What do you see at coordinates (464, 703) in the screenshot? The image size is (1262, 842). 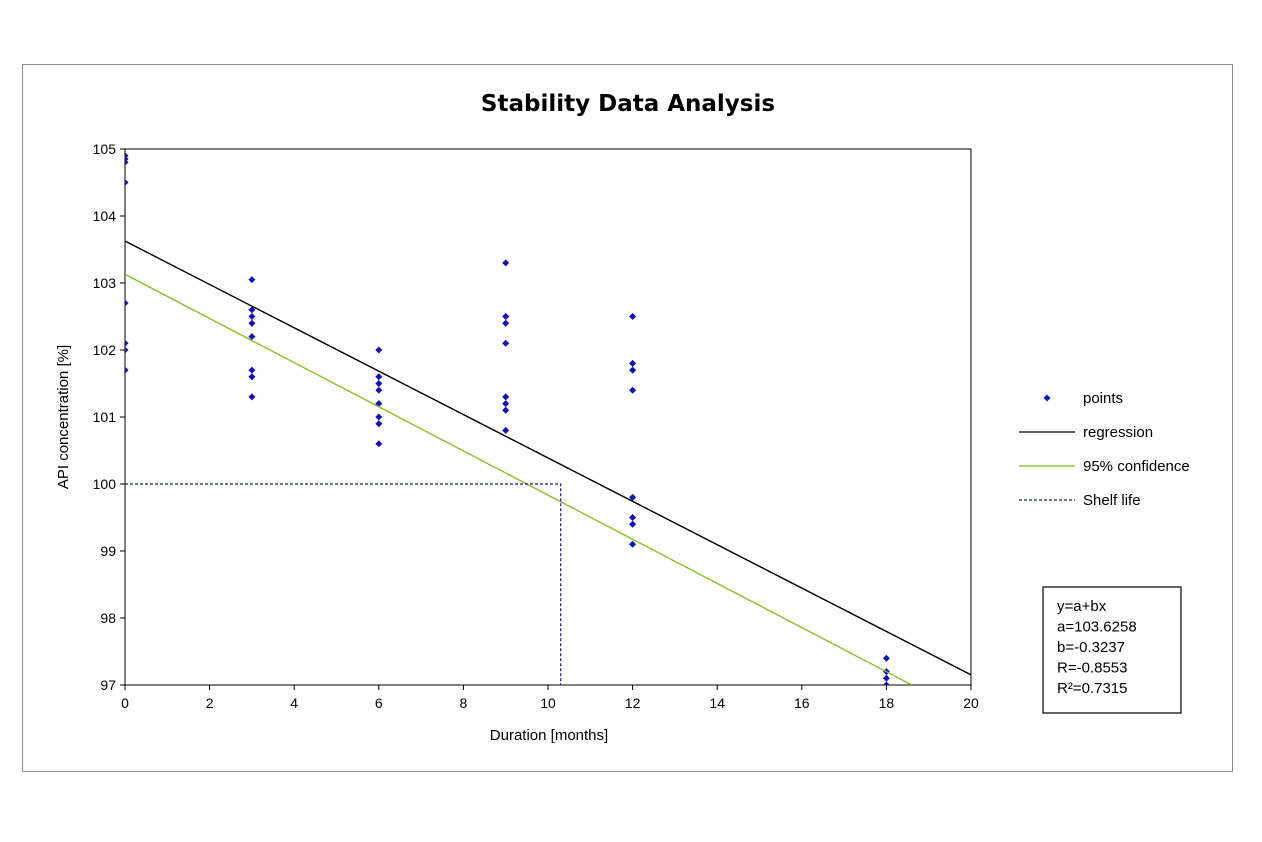 I see `x-tick-label: 8` at bounding box center [464, 703].